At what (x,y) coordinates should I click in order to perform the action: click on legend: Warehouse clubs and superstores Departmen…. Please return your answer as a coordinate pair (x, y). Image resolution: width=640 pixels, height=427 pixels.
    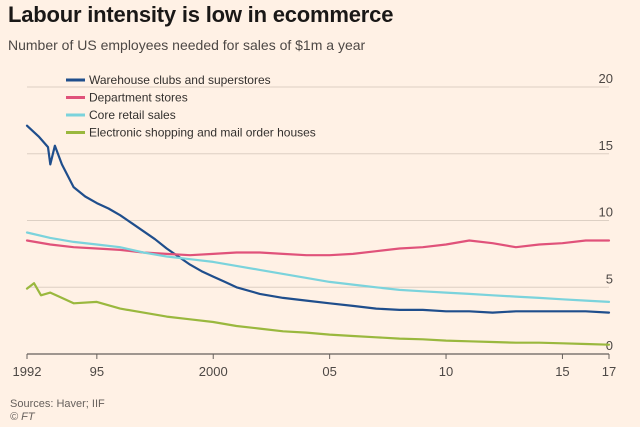
    Looking at the image, I should click on (191, 106).